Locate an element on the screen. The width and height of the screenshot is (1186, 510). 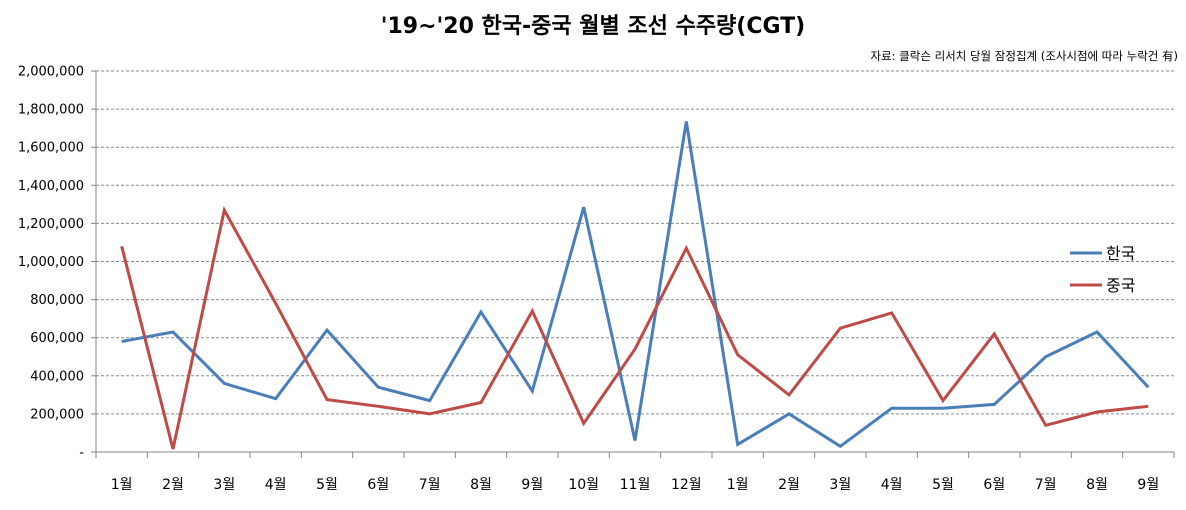
chart-title: '19~'20 한국-중국 월별 조선 수주량(CGT) is located at coordinates (593, 26).